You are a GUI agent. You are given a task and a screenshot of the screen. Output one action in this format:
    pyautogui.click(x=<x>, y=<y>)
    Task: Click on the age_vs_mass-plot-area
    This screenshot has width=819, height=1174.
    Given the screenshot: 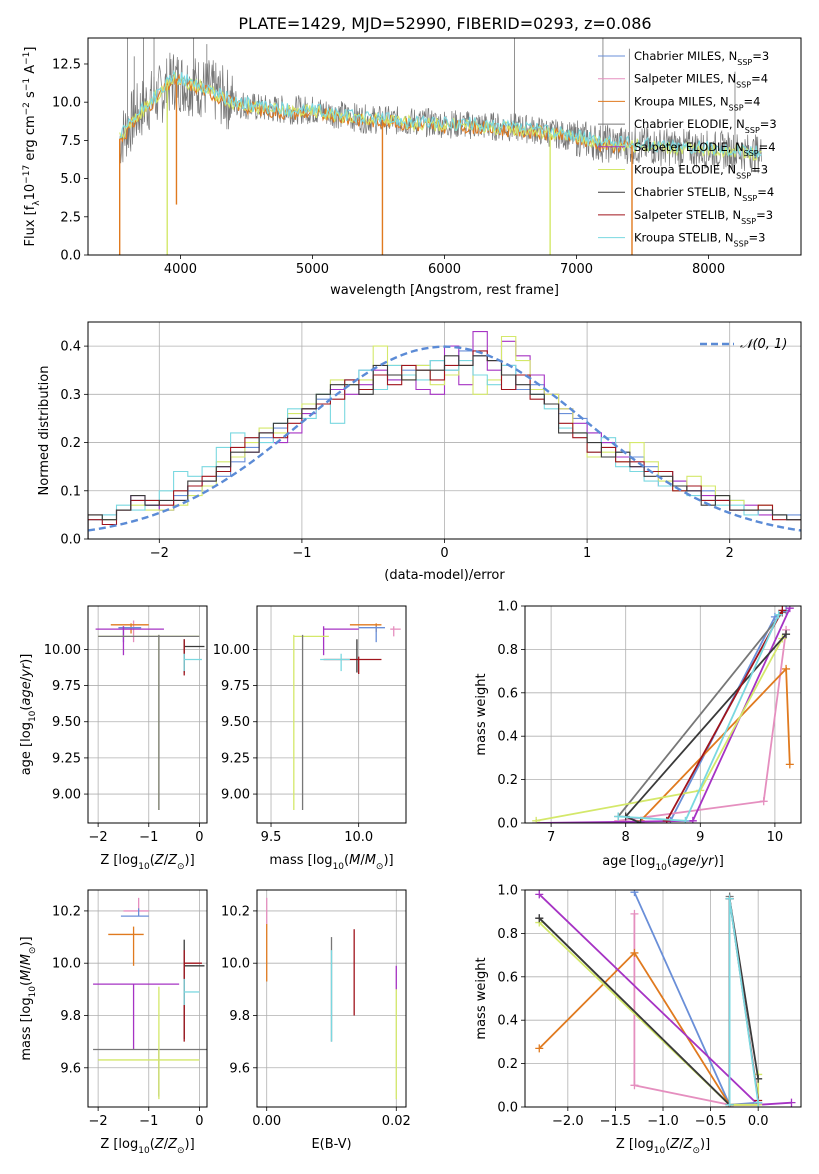 What is the action you would take?
    pyautogui.click(x=331, y=714)
    